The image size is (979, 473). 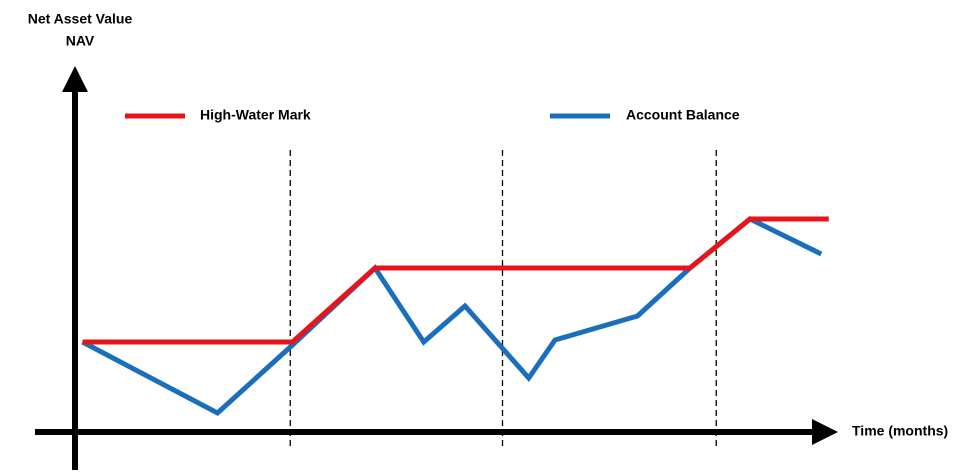 What do you see at coordinates (683, 115) in the screenshot?
I see `legend-label: Account Balance` at bounding box center [683, 115].